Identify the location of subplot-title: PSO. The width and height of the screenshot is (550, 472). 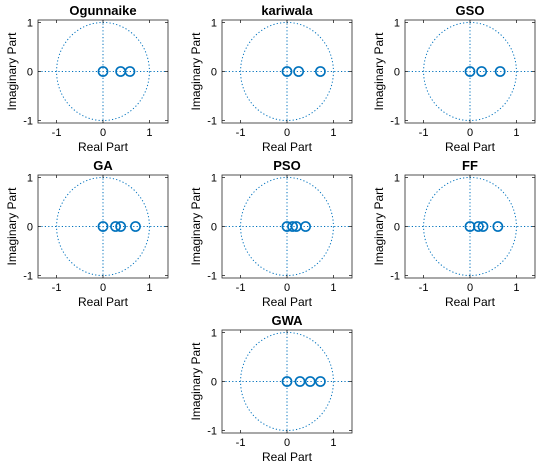
(286, 165).